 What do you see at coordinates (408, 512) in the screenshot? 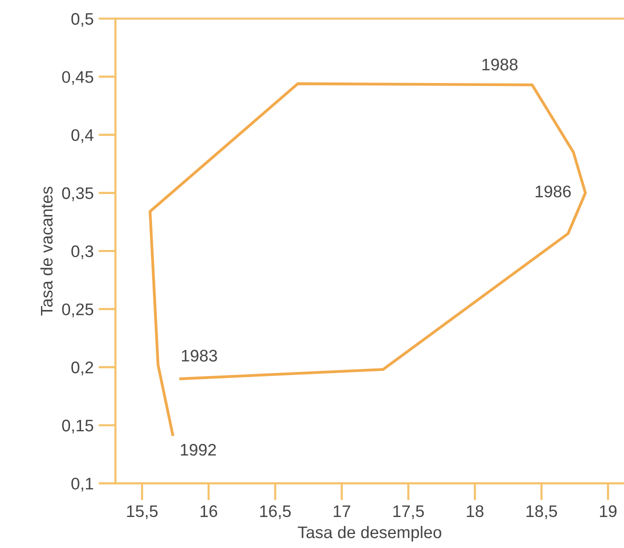
I see `x-tick-label: 17,5` at bounding box center [408, 512].